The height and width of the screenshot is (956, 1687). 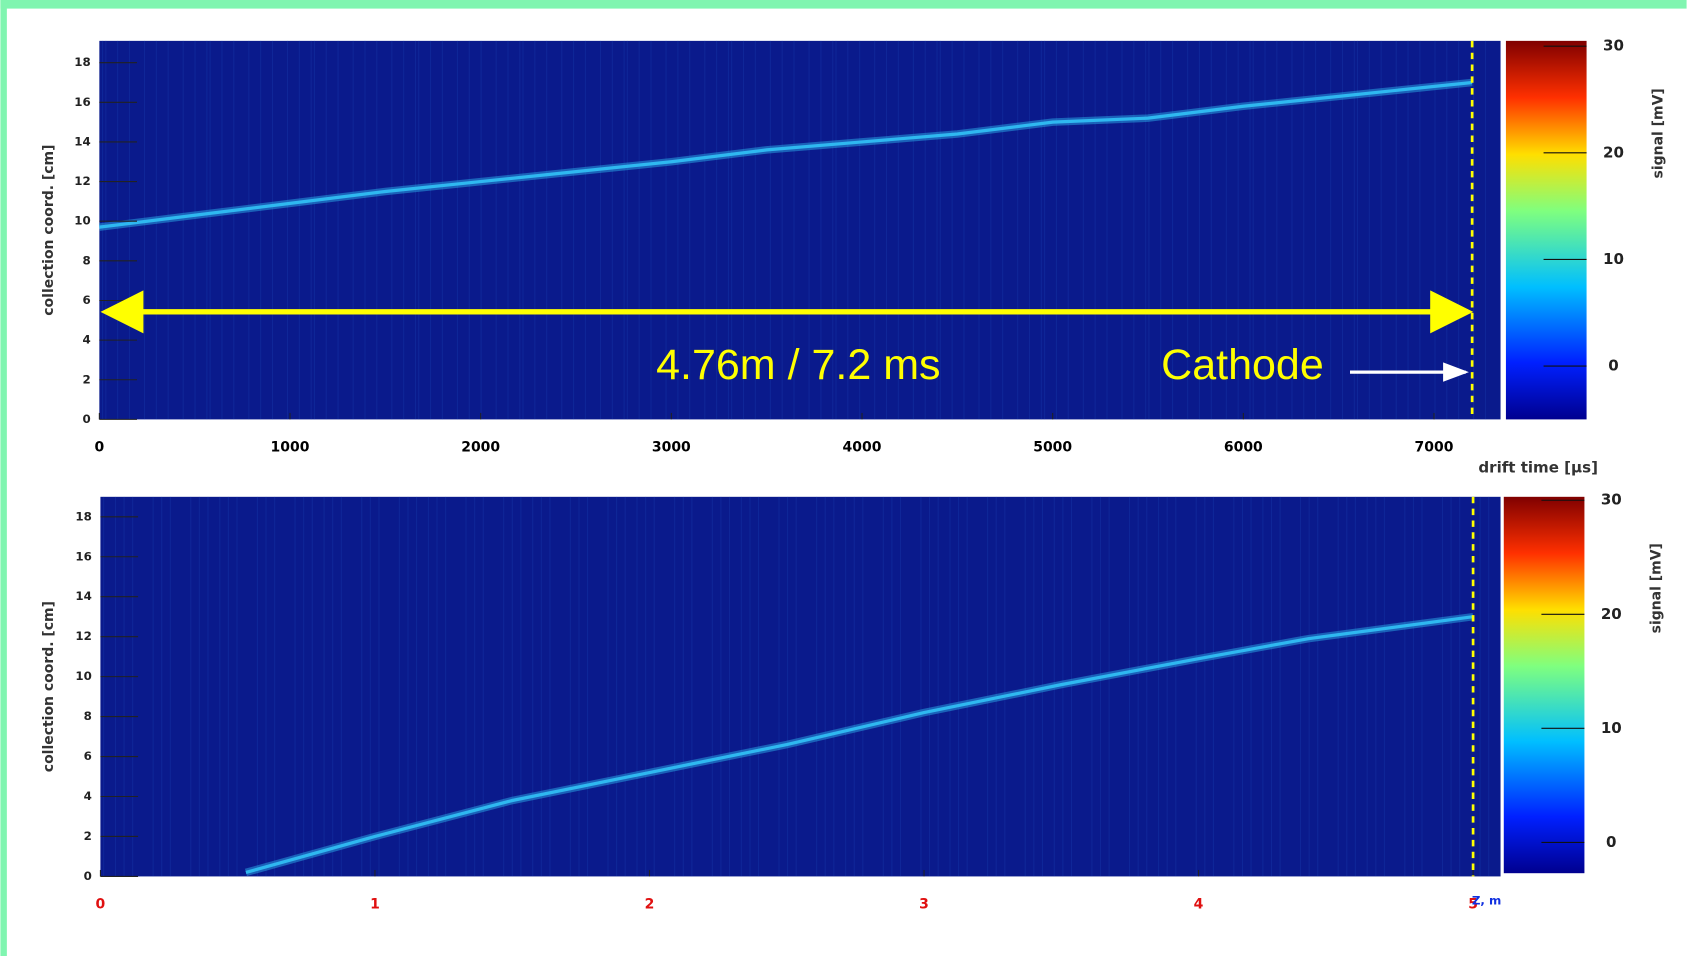 I want to click on x-tick-label: 5, so click(x=1473, y=904).